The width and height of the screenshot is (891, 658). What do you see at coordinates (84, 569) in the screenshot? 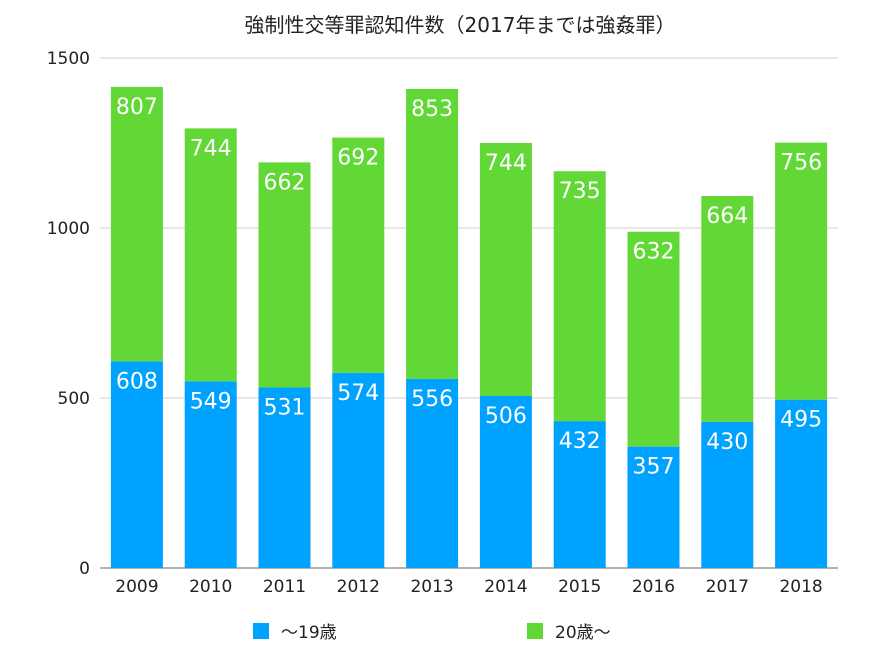
I see `y-tick-label: 0` at bounding box center [84, 569].